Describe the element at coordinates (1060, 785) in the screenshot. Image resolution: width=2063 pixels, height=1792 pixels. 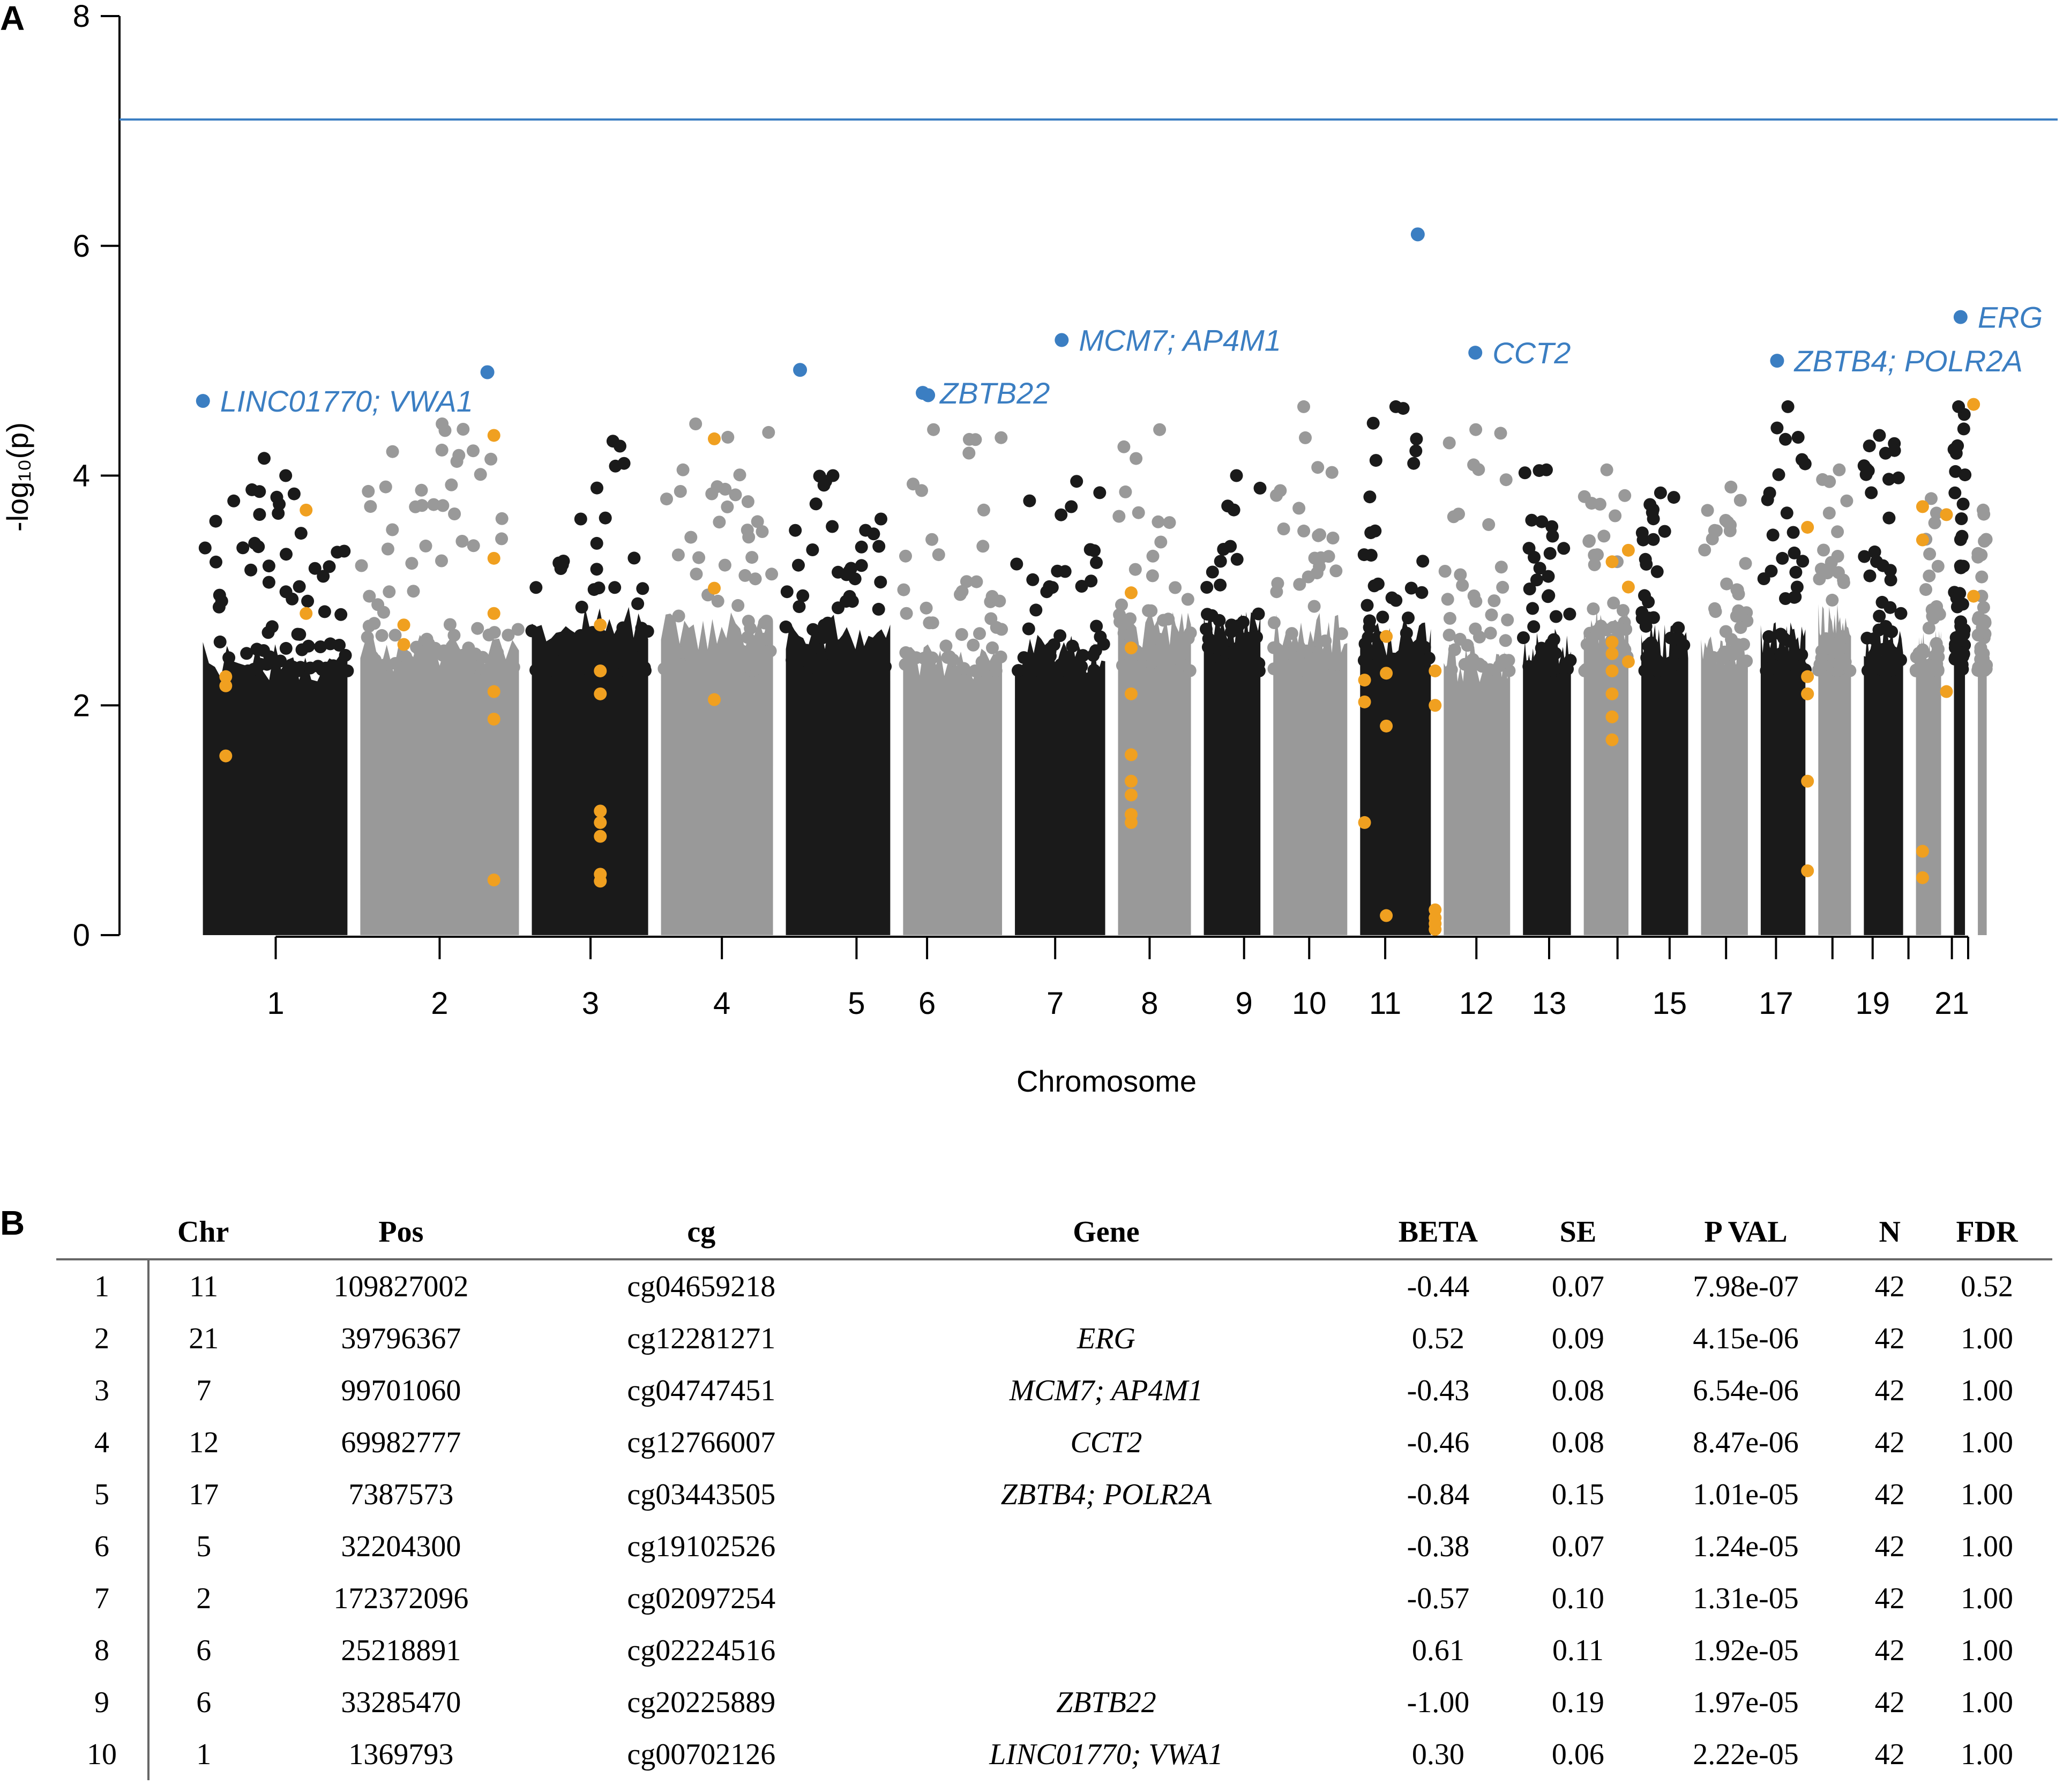
I see `chromosome-7-density` at that location.